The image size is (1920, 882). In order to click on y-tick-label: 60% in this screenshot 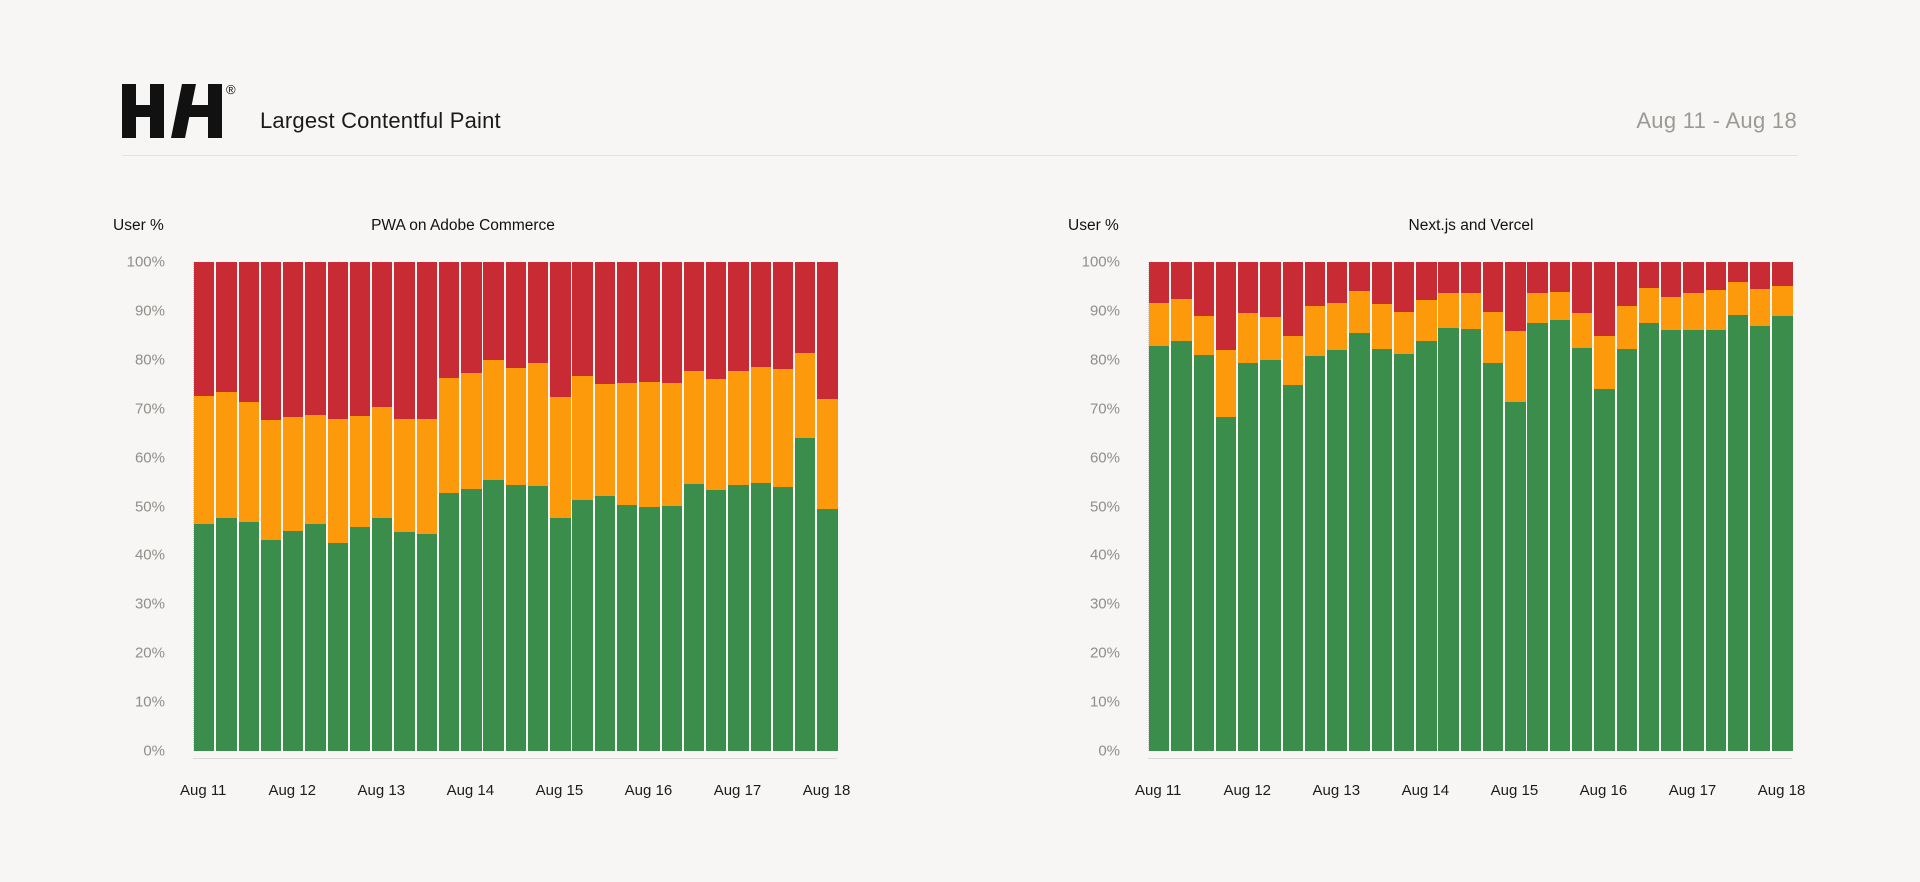, I will do `click(149, 458)`.